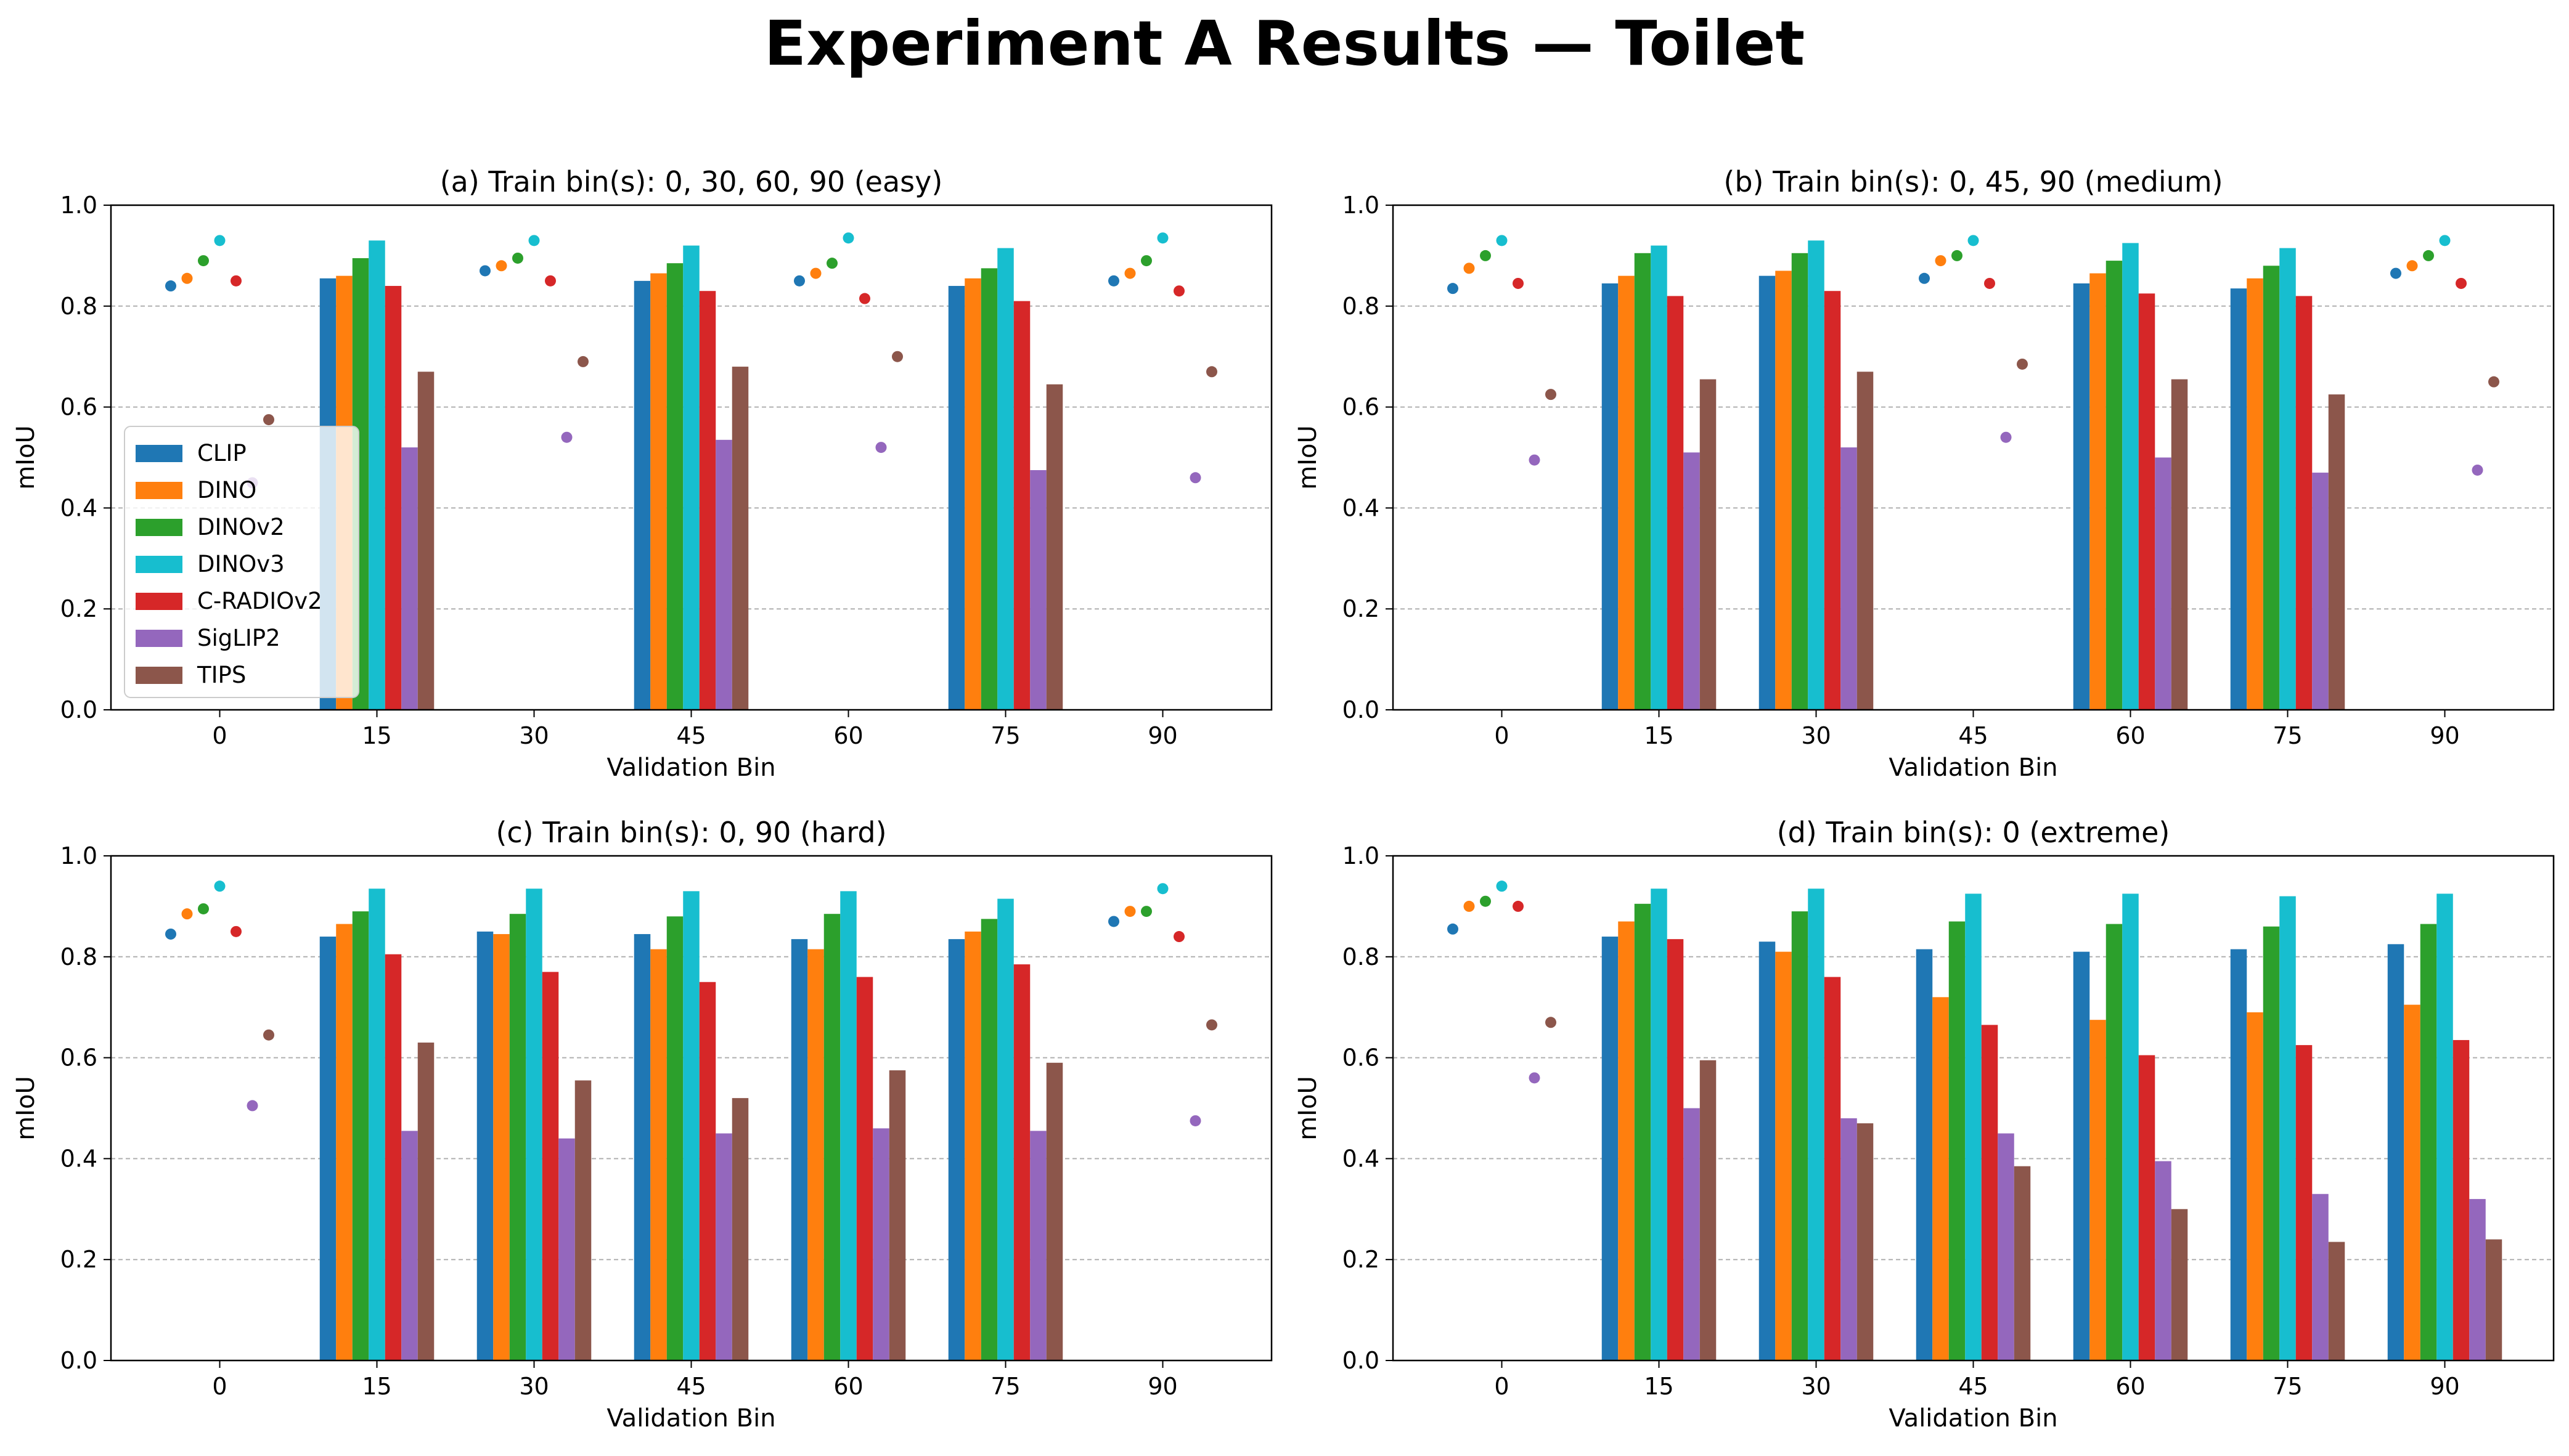 The width and height of the screenshot is (2569, 1456). I want to click on legend-swatch-siglip2, so click(159, 638).